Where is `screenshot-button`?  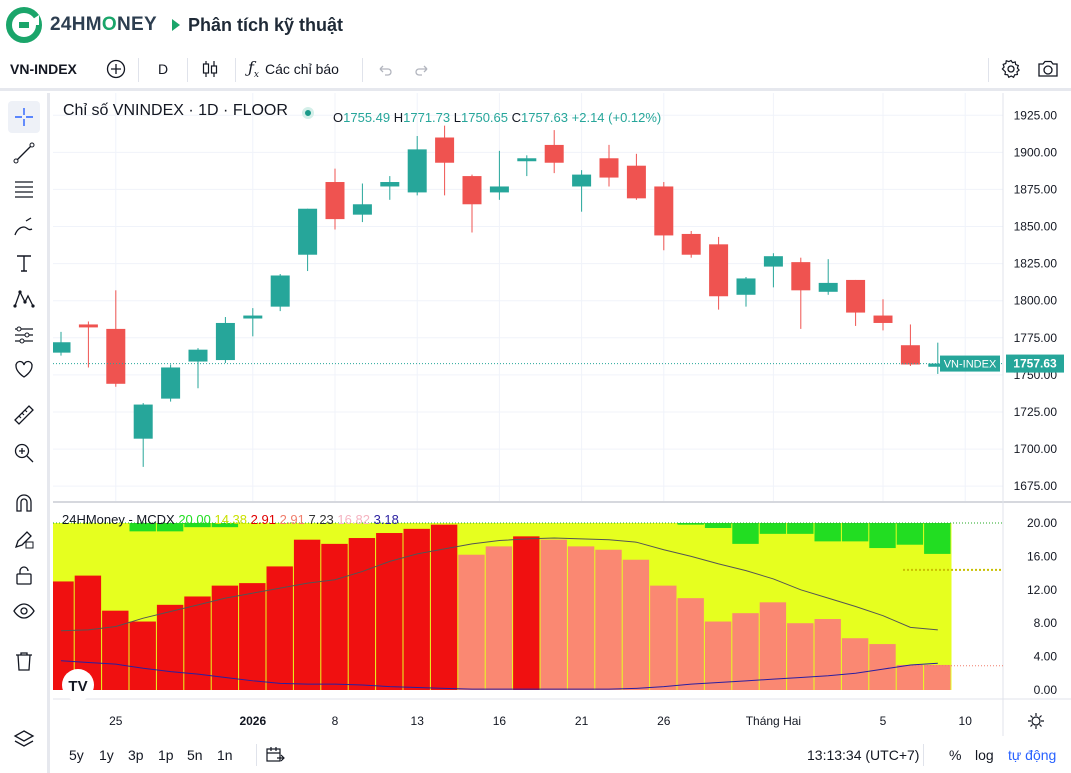 screenshot-button is located at coordinates (1048, 69).